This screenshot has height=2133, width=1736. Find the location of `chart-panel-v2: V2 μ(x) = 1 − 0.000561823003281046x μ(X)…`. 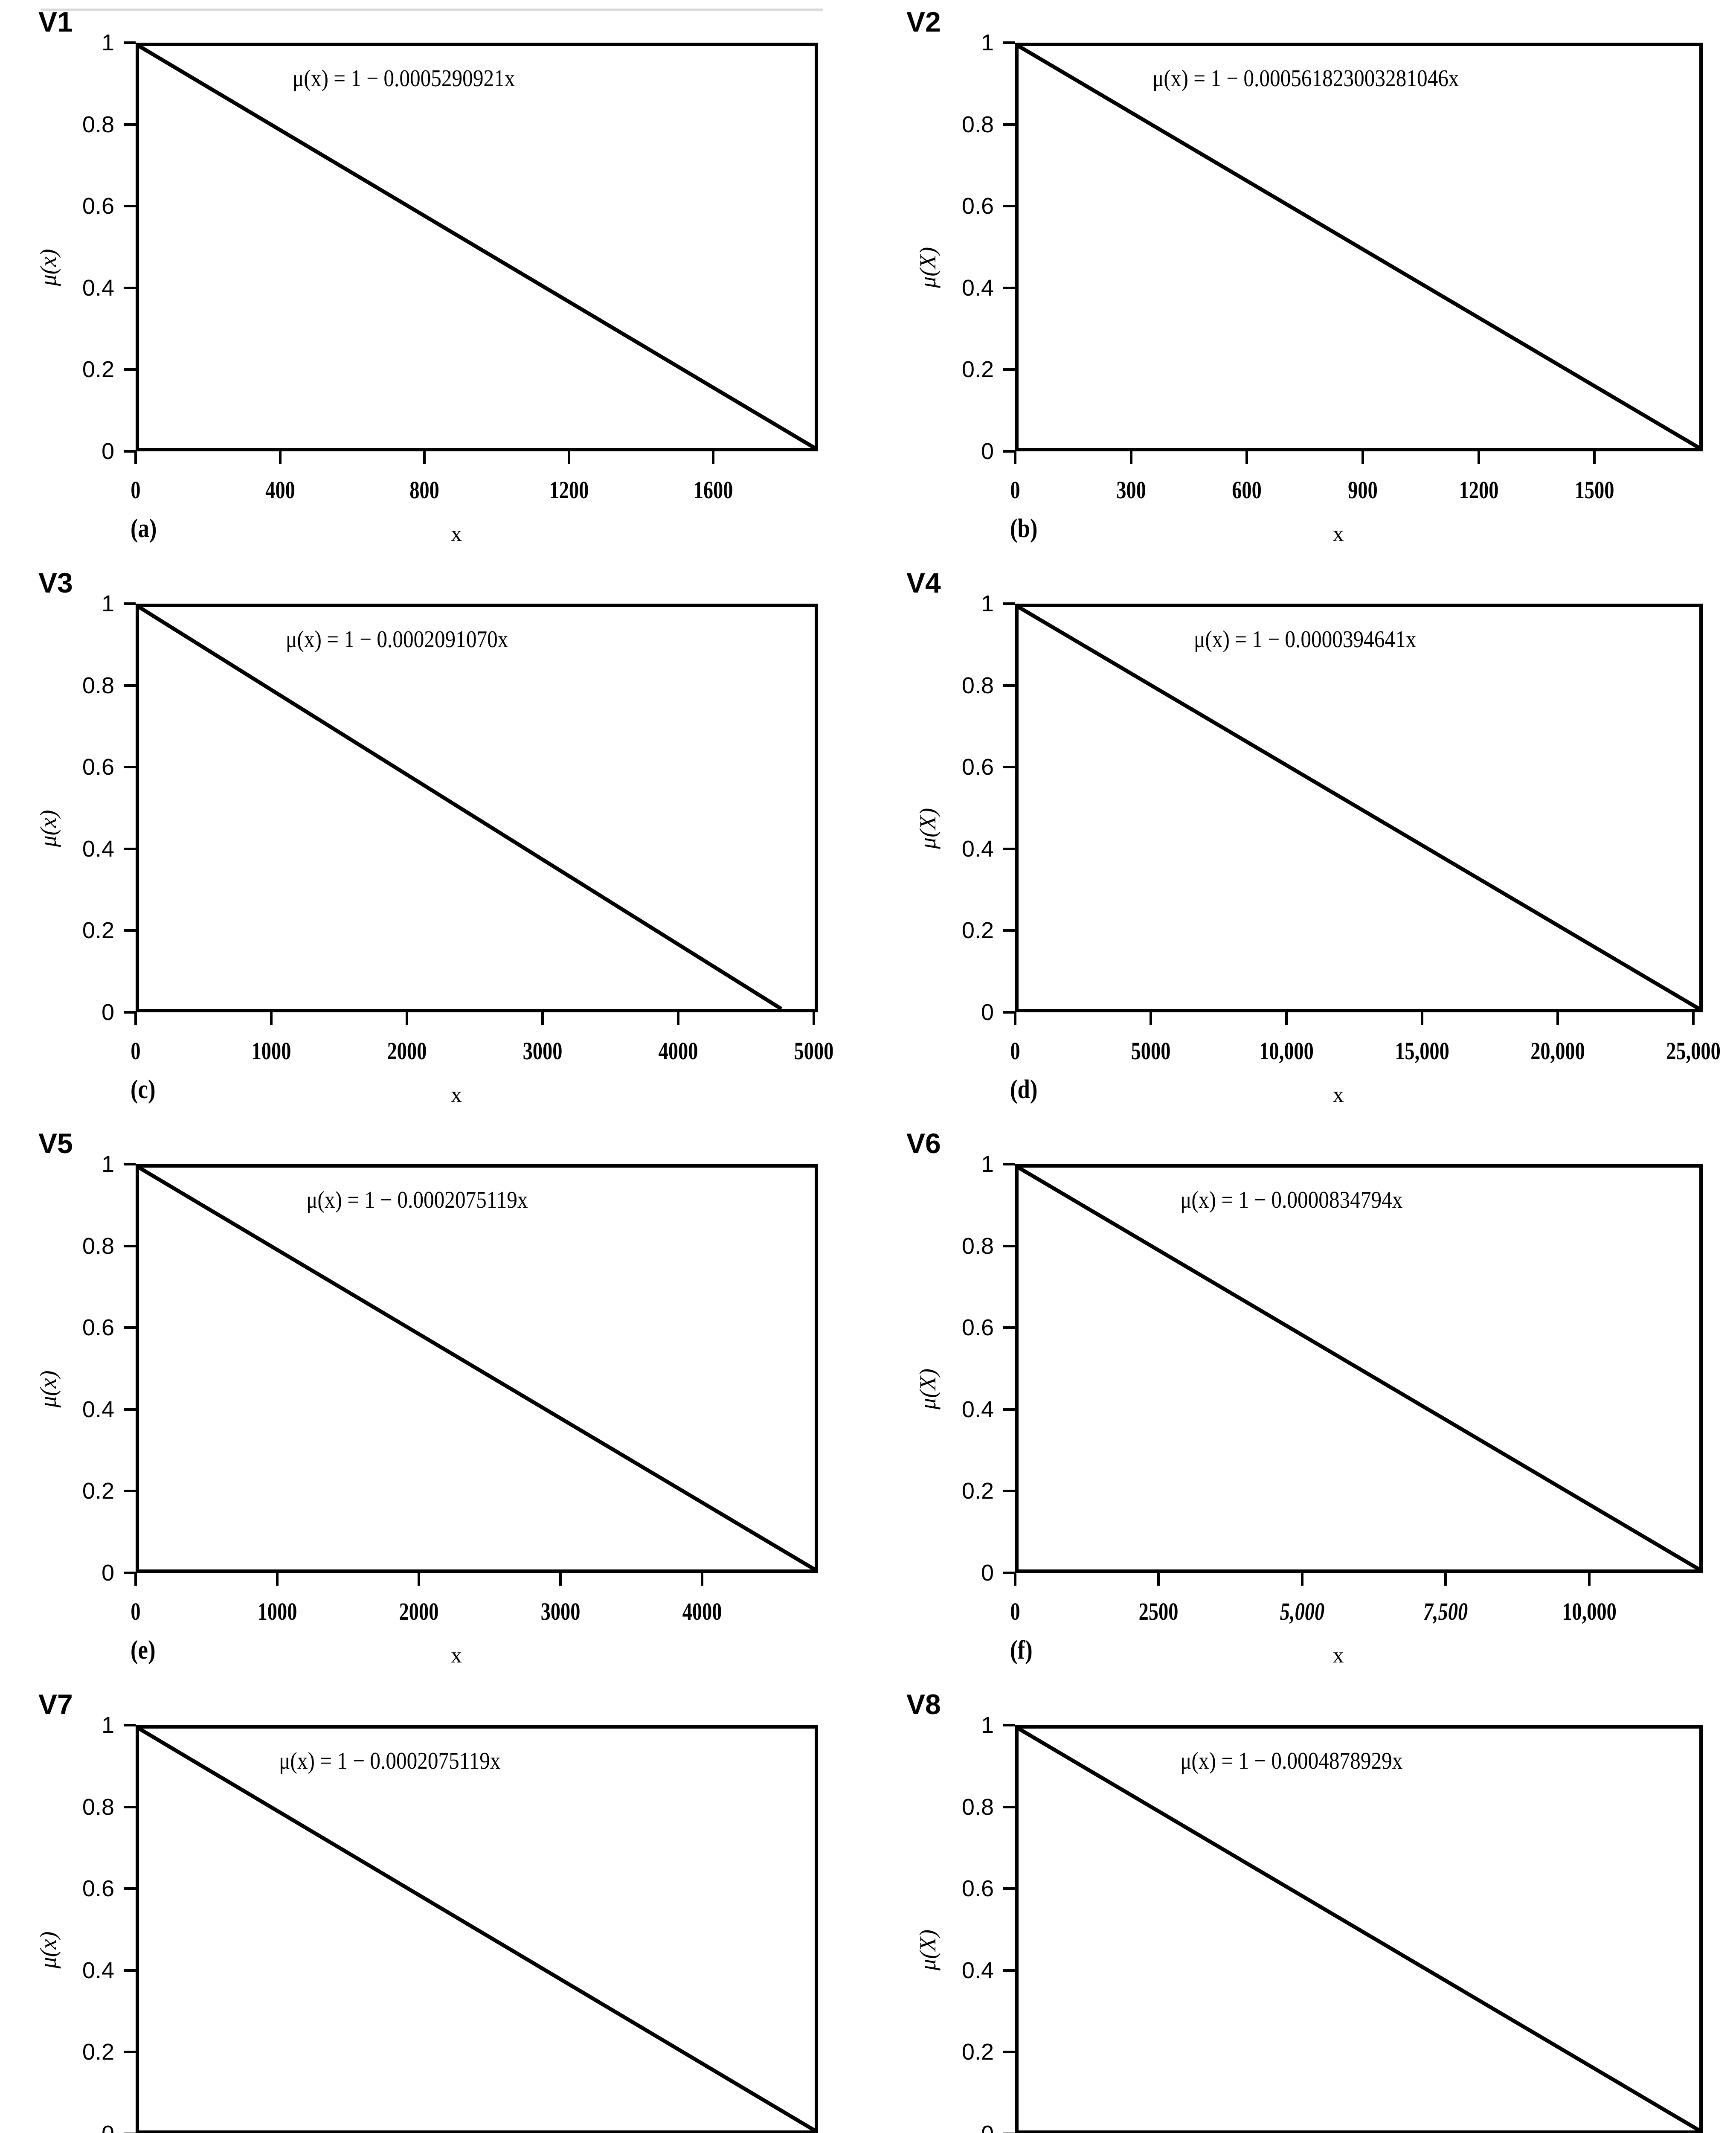

chart-panel-v2: V2 μ(x) = 1 − 0.000561823003281046x μ(X)… is located at coordinates (1302, 280).